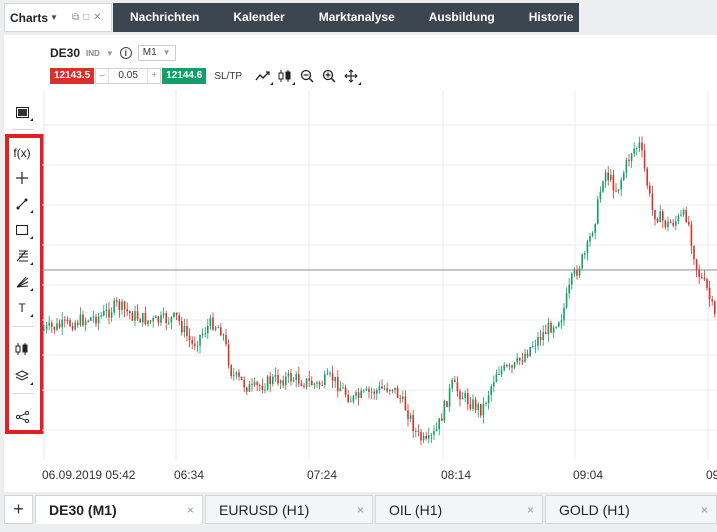 Image resolution: width=717 pixels, height=532 pixels. I want to click on toolbar-divider, so click(23, 393).